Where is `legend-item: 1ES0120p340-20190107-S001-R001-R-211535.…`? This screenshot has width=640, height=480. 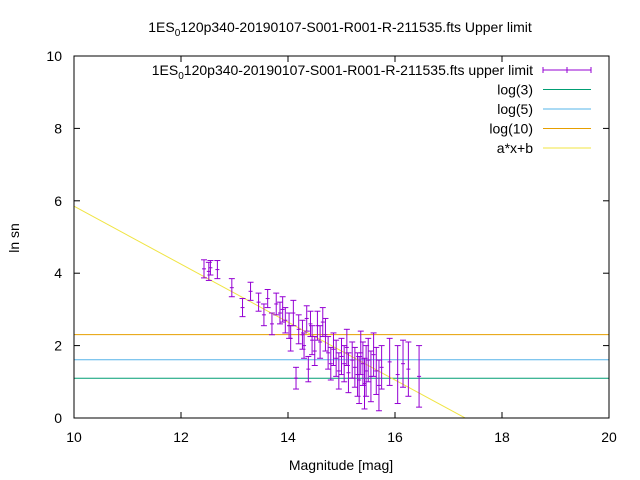
legend-item: 1ES0120p340-20190107-S001-R001-R-211535.… is located at coordinates (372, 72).